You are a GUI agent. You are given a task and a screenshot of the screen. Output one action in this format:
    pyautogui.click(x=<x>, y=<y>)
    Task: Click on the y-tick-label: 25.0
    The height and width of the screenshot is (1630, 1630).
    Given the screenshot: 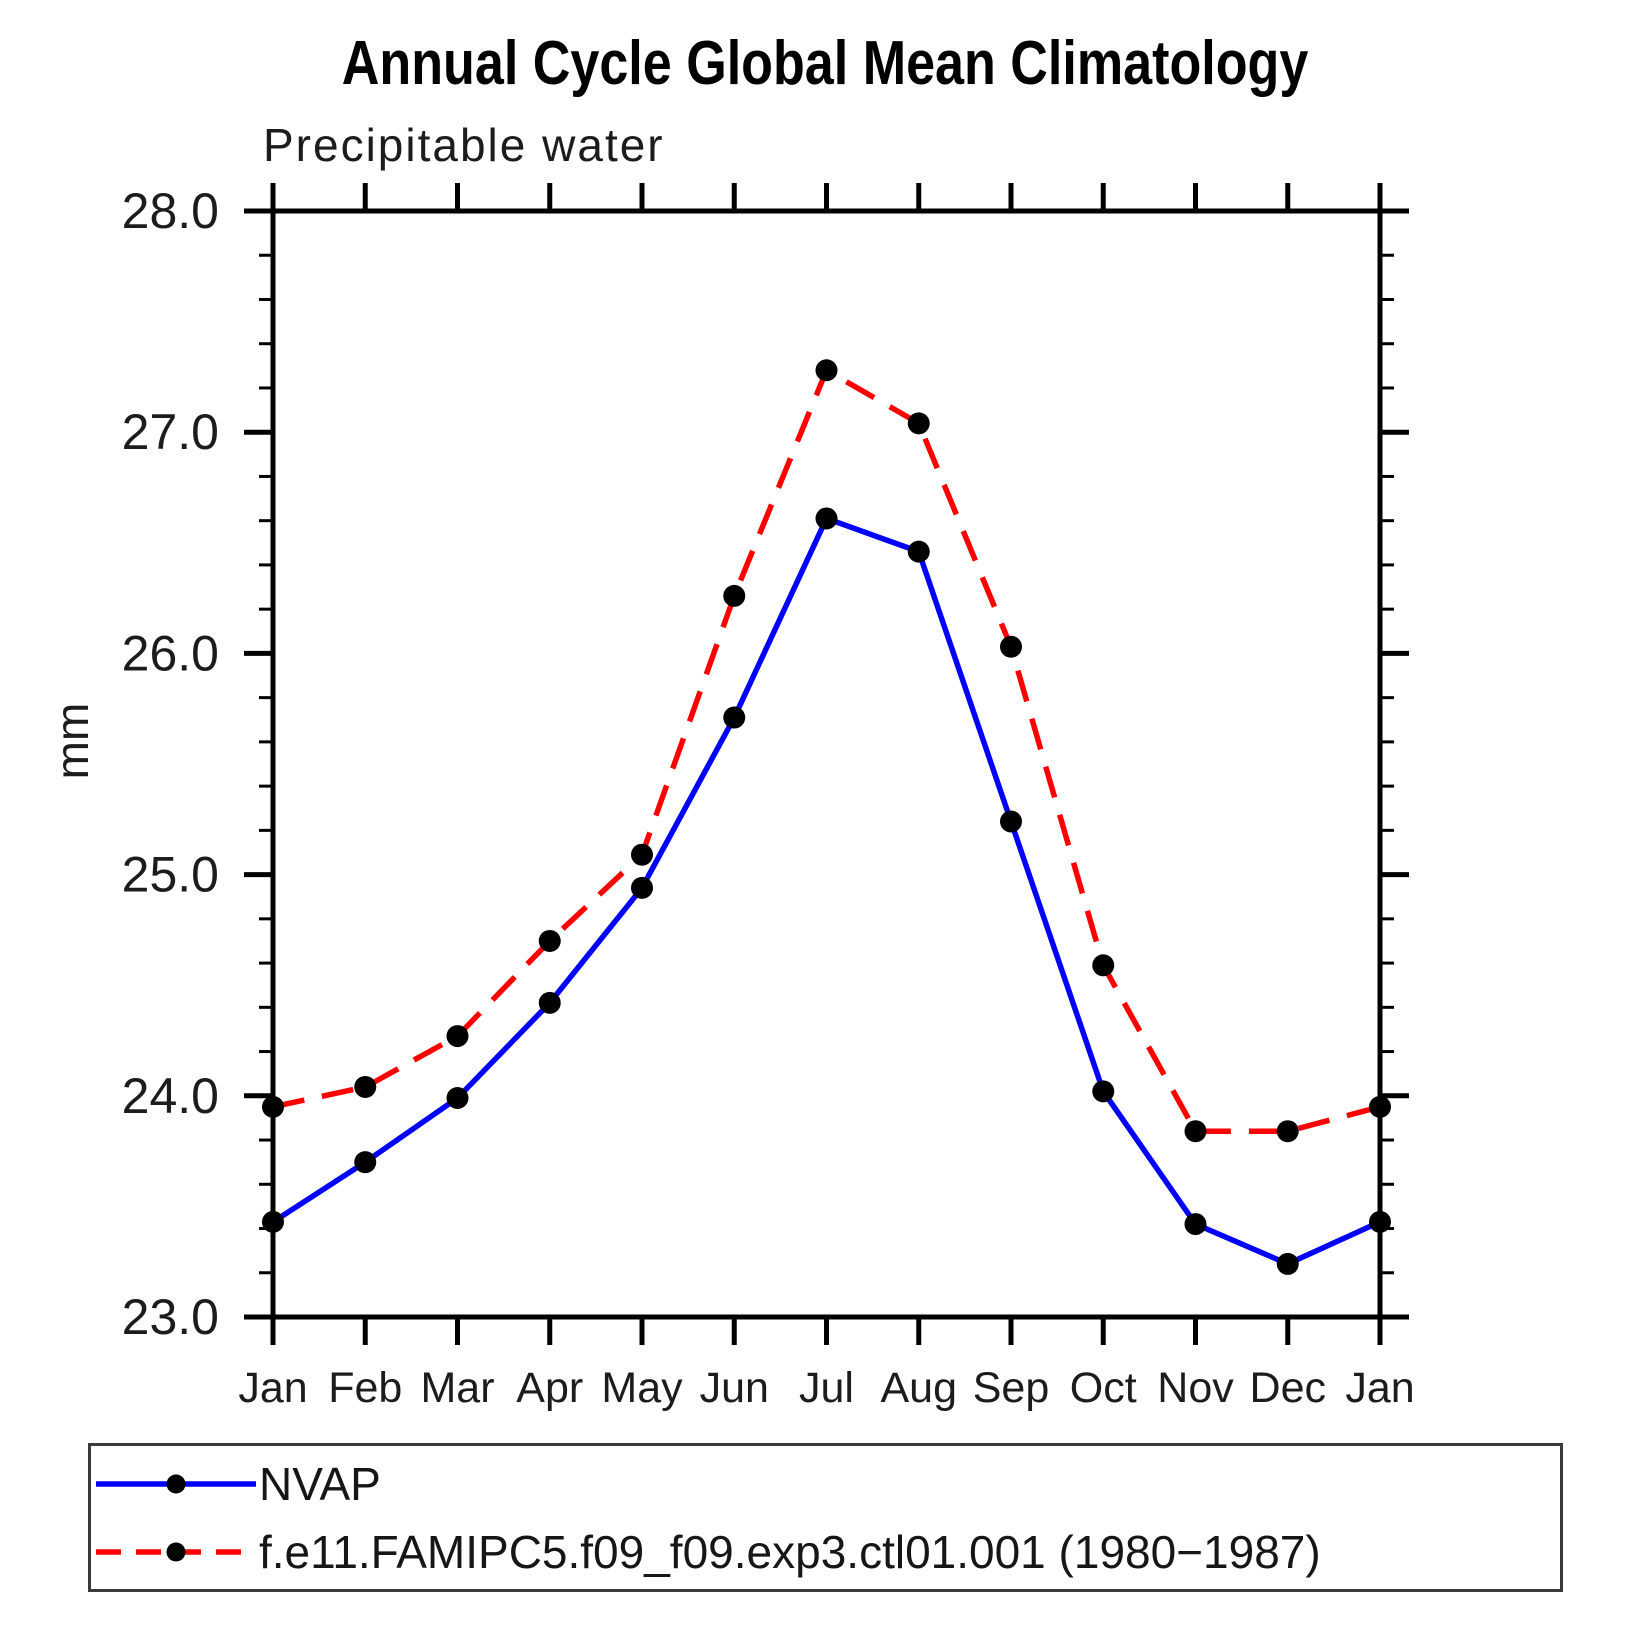 What is the action you would take?
    pyautogui.click(x=170, y=875)
    